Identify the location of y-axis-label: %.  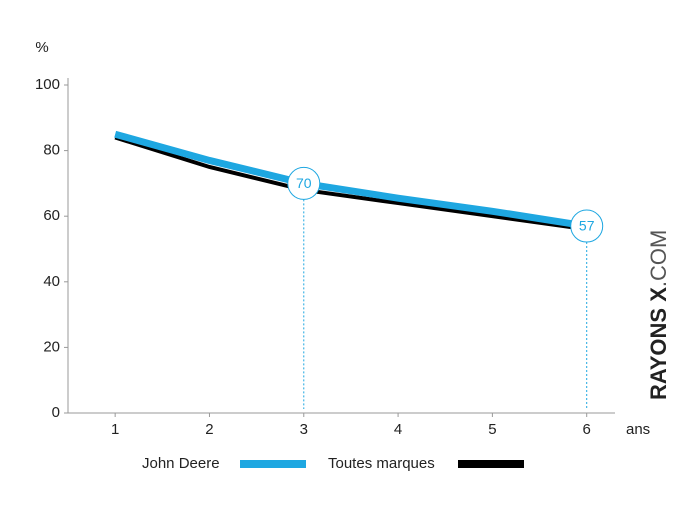
(41, 47).